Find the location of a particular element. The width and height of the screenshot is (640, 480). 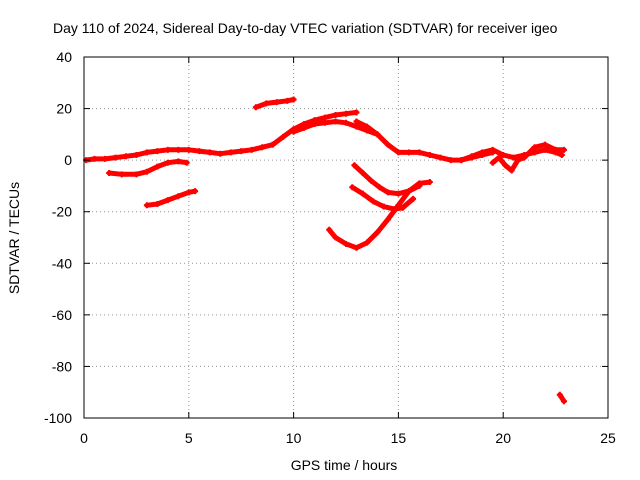

y-tick-label: -40 is located at coordinates (62, 263).